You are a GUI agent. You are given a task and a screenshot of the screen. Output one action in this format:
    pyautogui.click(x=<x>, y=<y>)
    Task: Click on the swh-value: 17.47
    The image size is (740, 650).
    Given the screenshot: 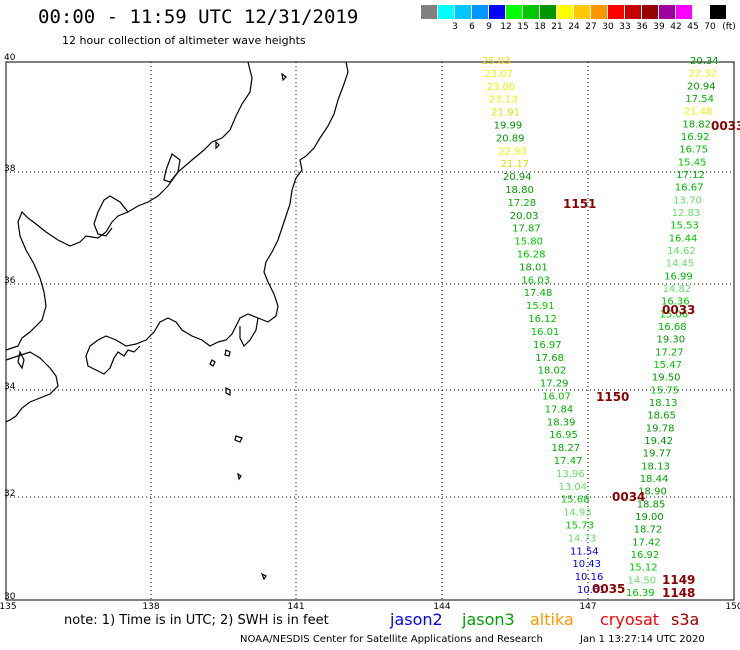 What is the action you would take?
    pyautogui.click(x=568, y=461)
    